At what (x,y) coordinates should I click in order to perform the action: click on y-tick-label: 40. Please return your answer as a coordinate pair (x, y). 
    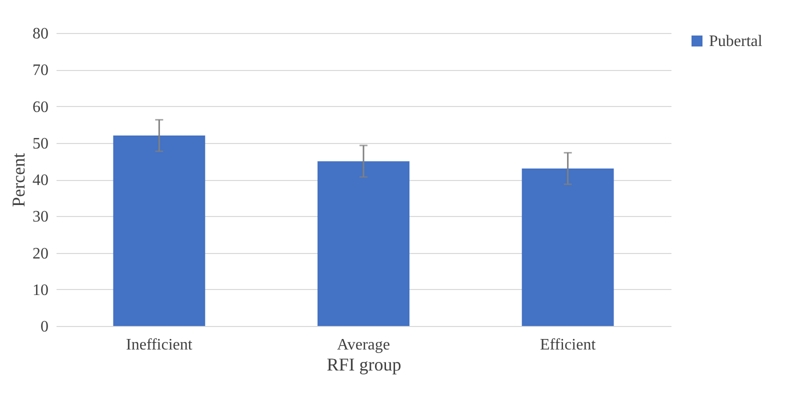
    Looking at the image, I should click on (40, 180).